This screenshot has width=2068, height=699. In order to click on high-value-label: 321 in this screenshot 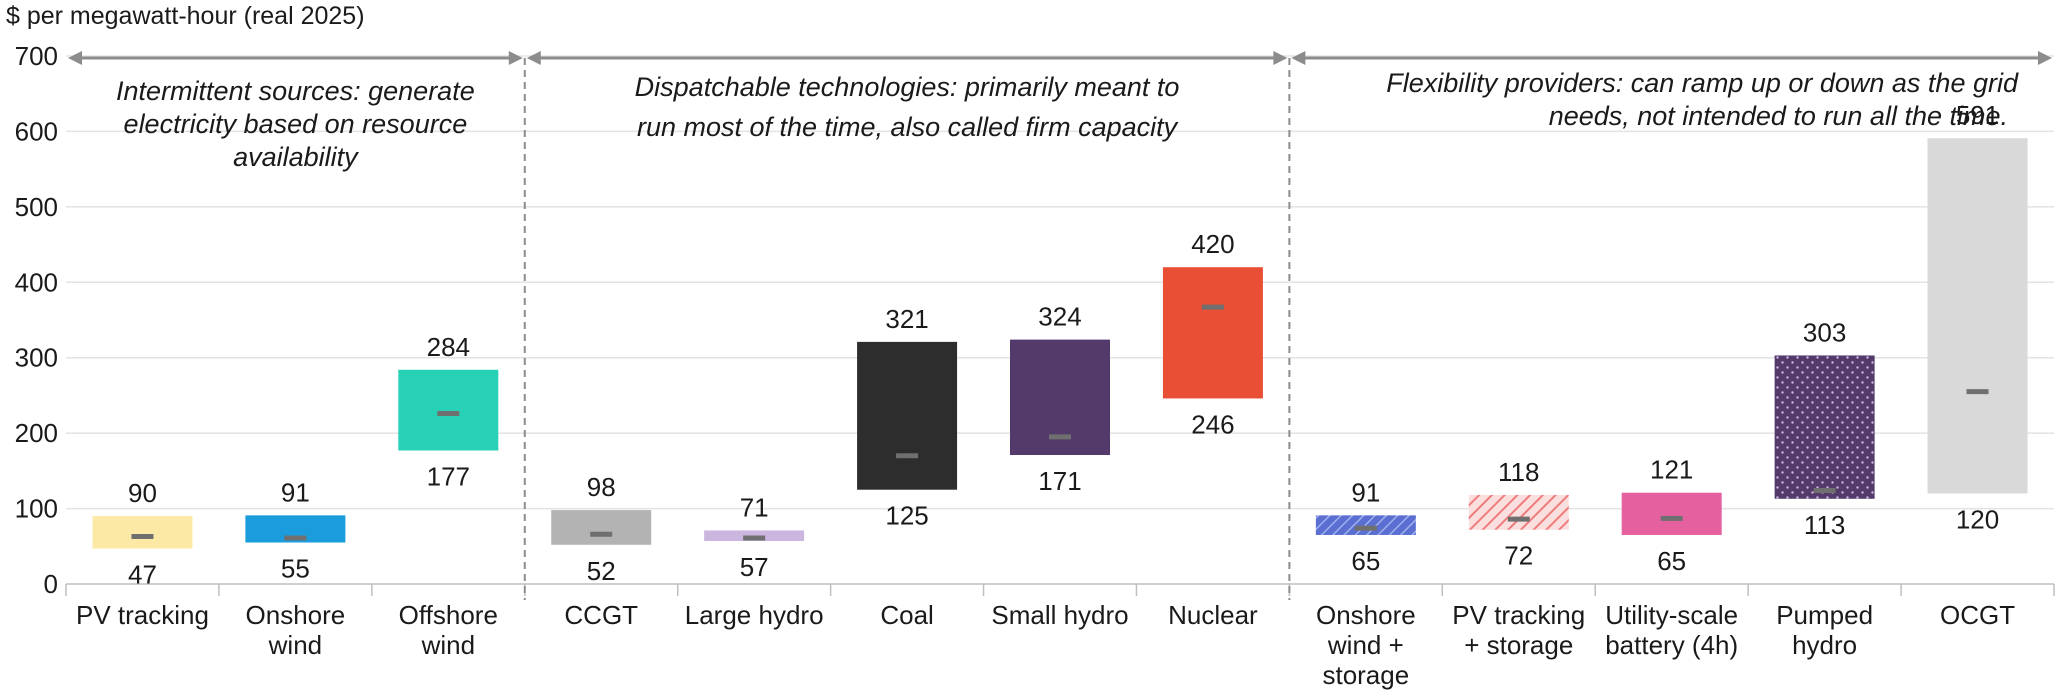, I will do `click(906, 319)`.